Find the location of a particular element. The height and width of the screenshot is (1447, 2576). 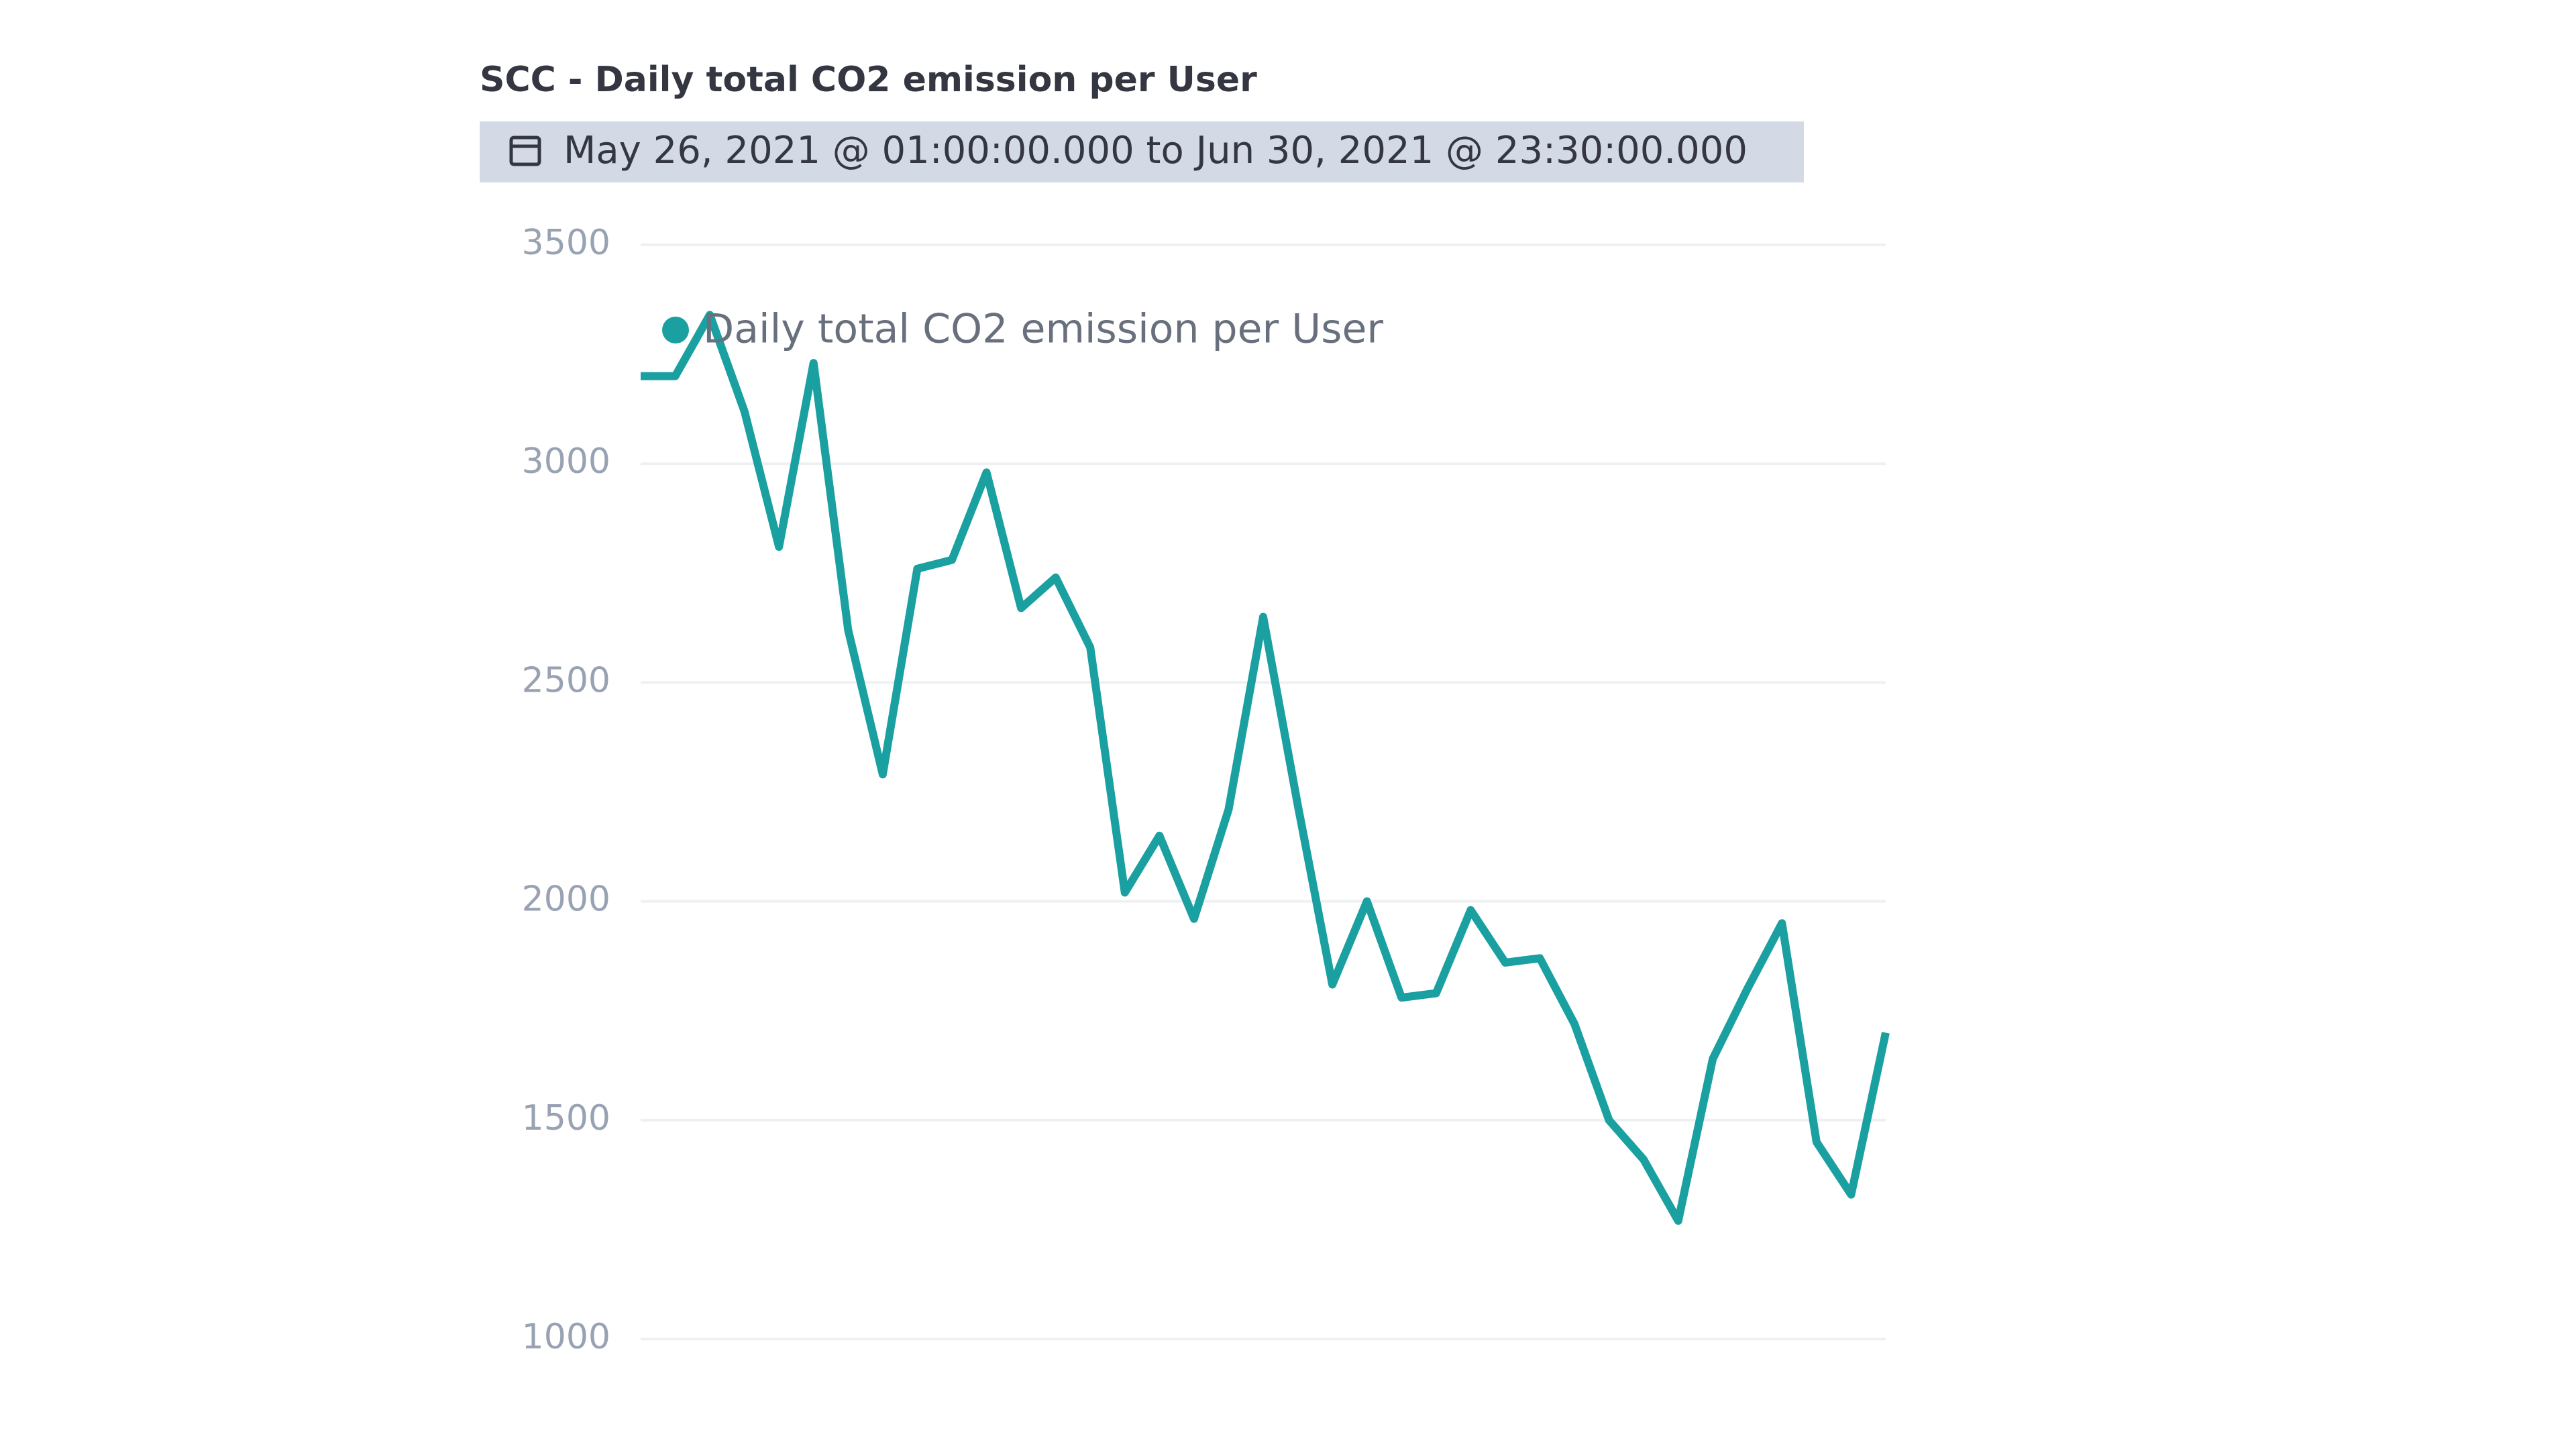

legend-marker is located at coordinates (675, 330).